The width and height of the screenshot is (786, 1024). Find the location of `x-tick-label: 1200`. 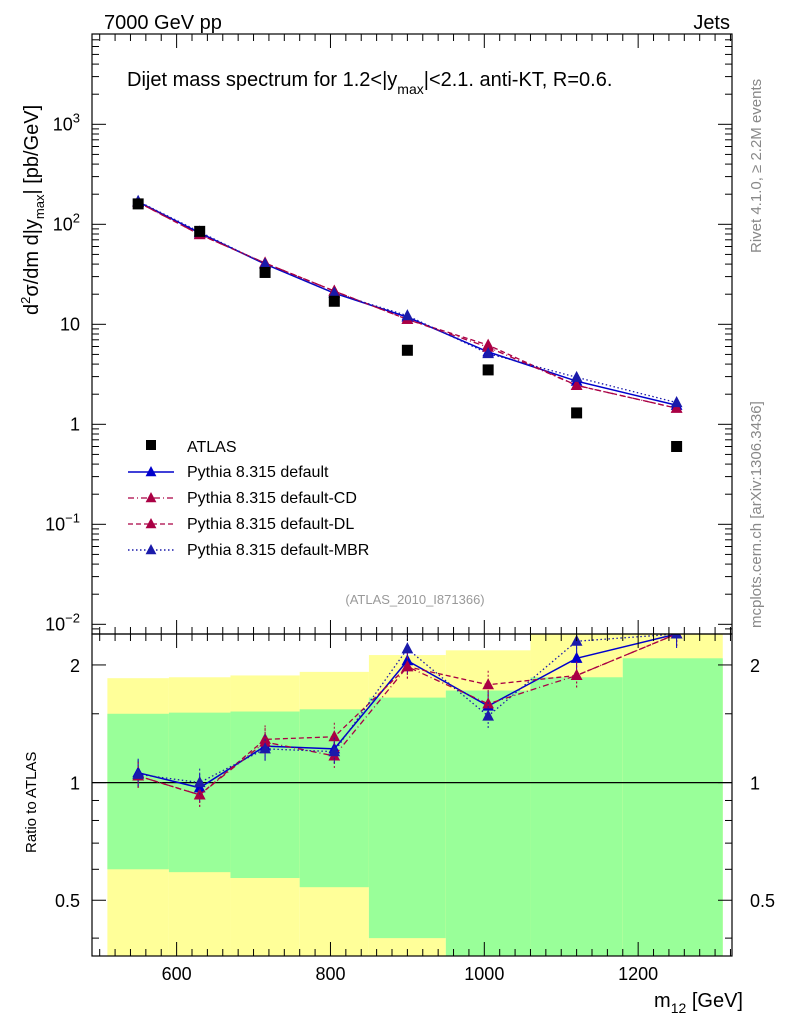

x-tick-label: 1200 is located at coordinates (638, 974).